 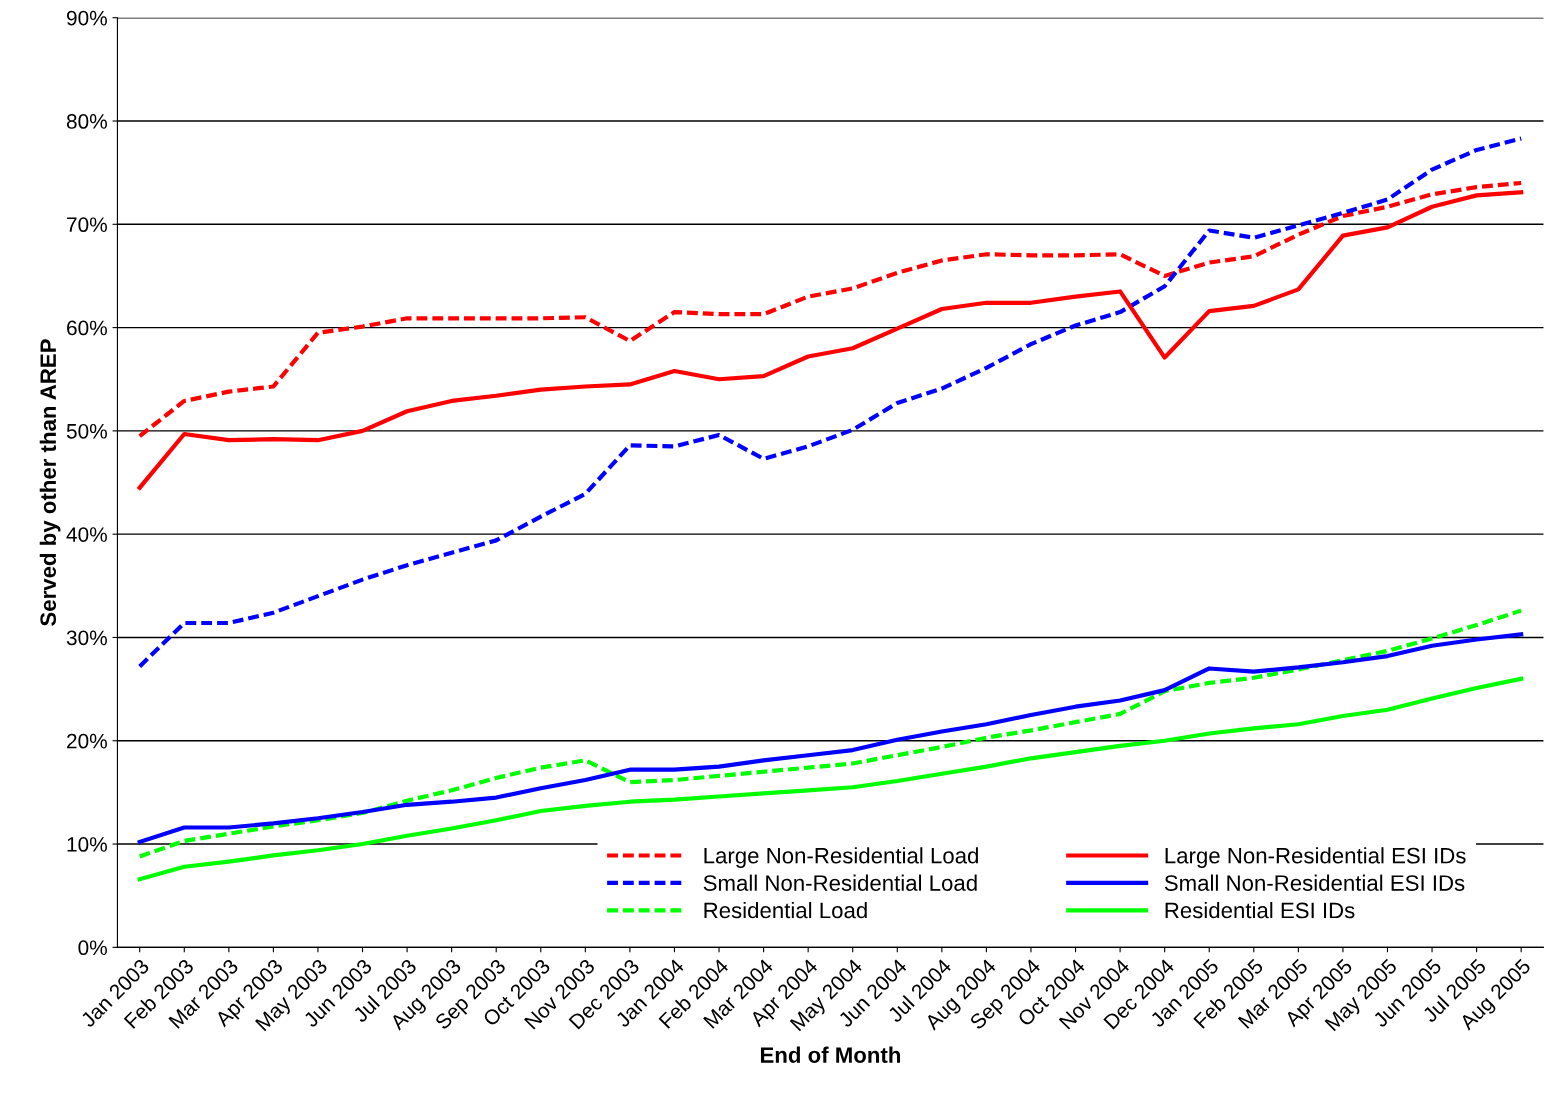 What do you see at coordinates (92, 948) in the screenshot?
I see `y-tick-label: 0%` at bounding box center [92, 948].